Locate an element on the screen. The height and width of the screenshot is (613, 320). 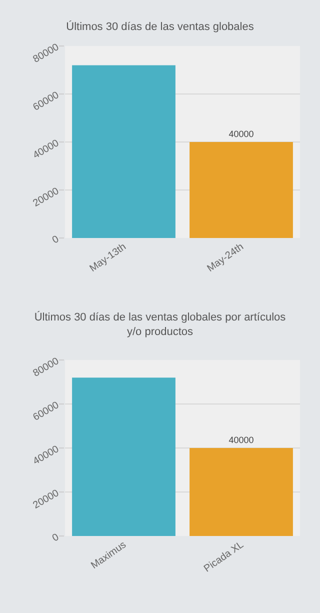
chart-title: Últimos 30 días de las ventas globales is located at coordinates (160, 27).